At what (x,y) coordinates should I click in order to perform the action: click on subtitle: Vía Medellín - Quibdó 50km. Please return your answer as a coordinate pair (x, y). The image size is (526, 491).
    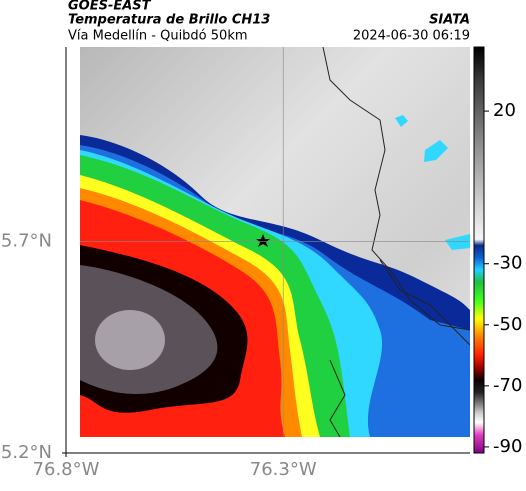
    Looking at the image, I should click on (158, 36).